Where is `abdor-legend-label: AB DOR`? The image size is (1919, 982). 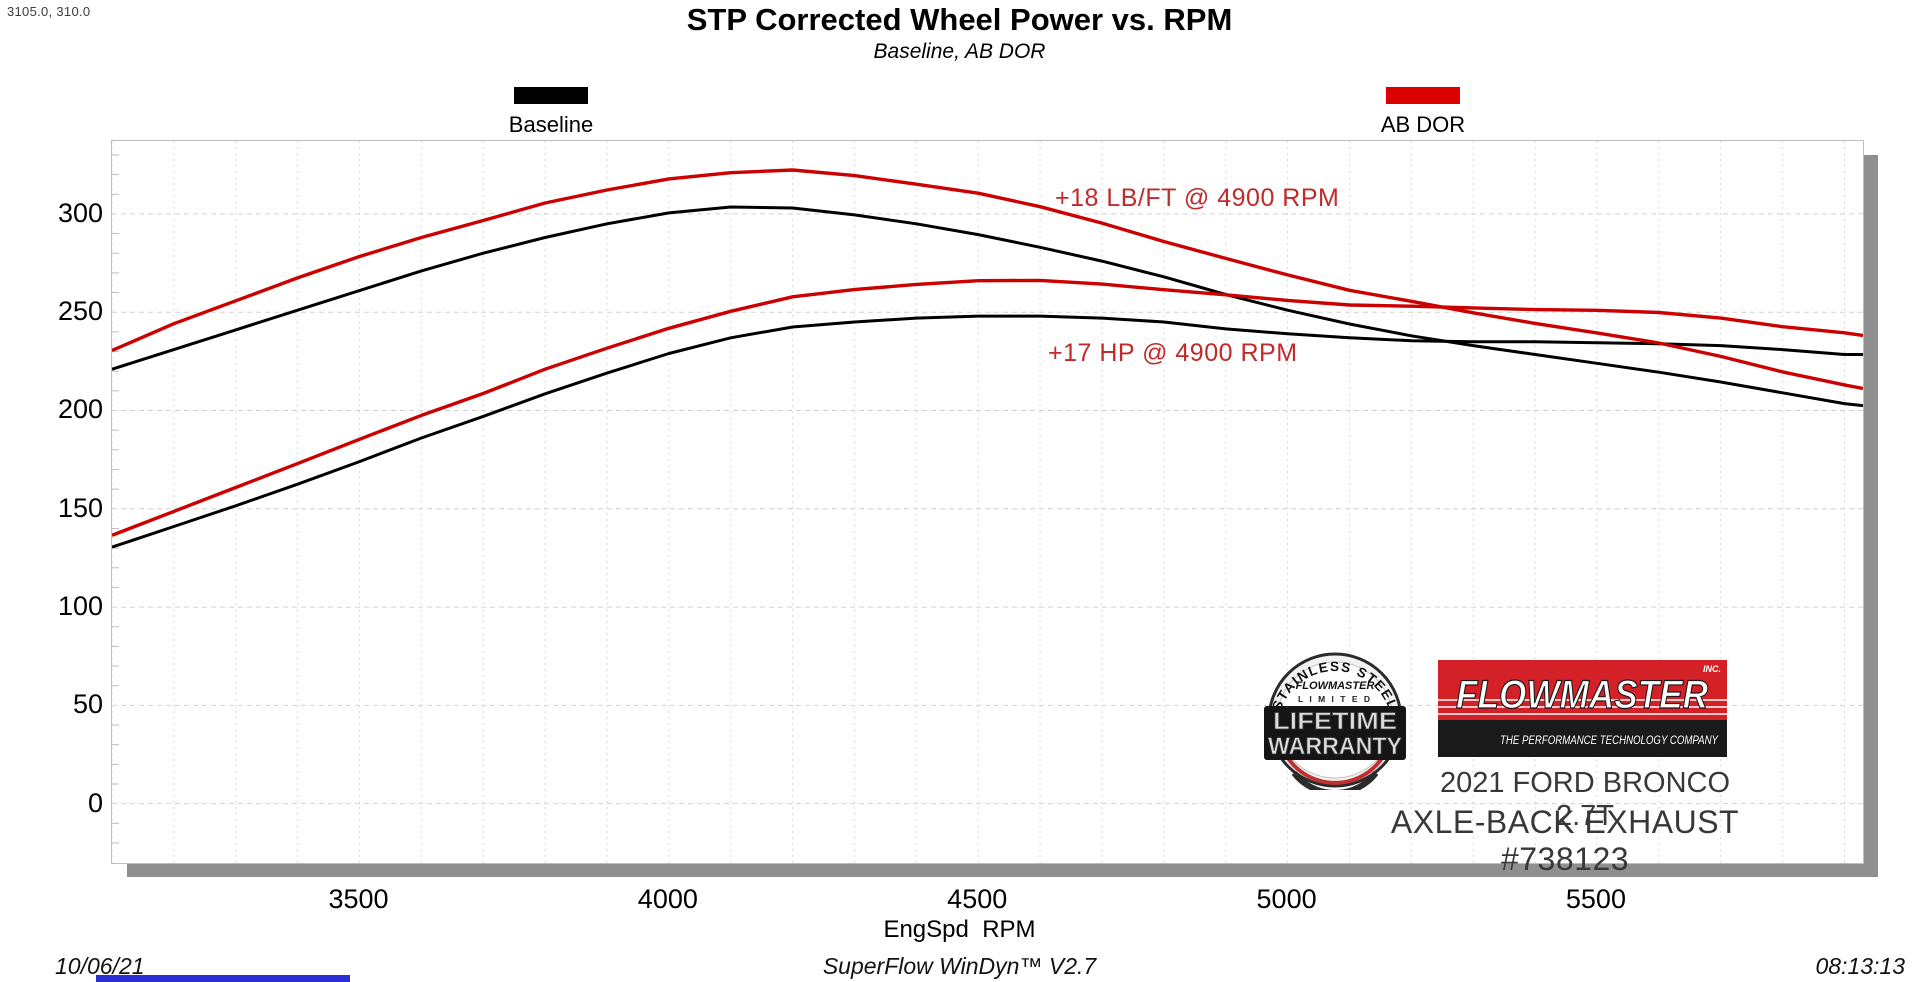
abdor-legend-label: AB DOR is located at coordinates (1423, 124).